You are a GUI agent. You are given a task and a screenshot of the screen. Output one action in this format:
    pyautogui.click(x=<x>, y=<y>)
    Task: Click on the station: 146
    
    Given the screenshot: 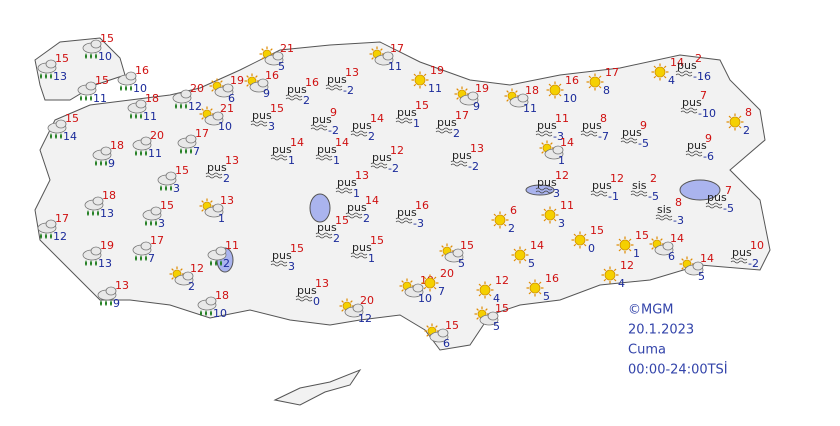 What is the action you would take?
    pyautogui.click(x=666, y=247)
    